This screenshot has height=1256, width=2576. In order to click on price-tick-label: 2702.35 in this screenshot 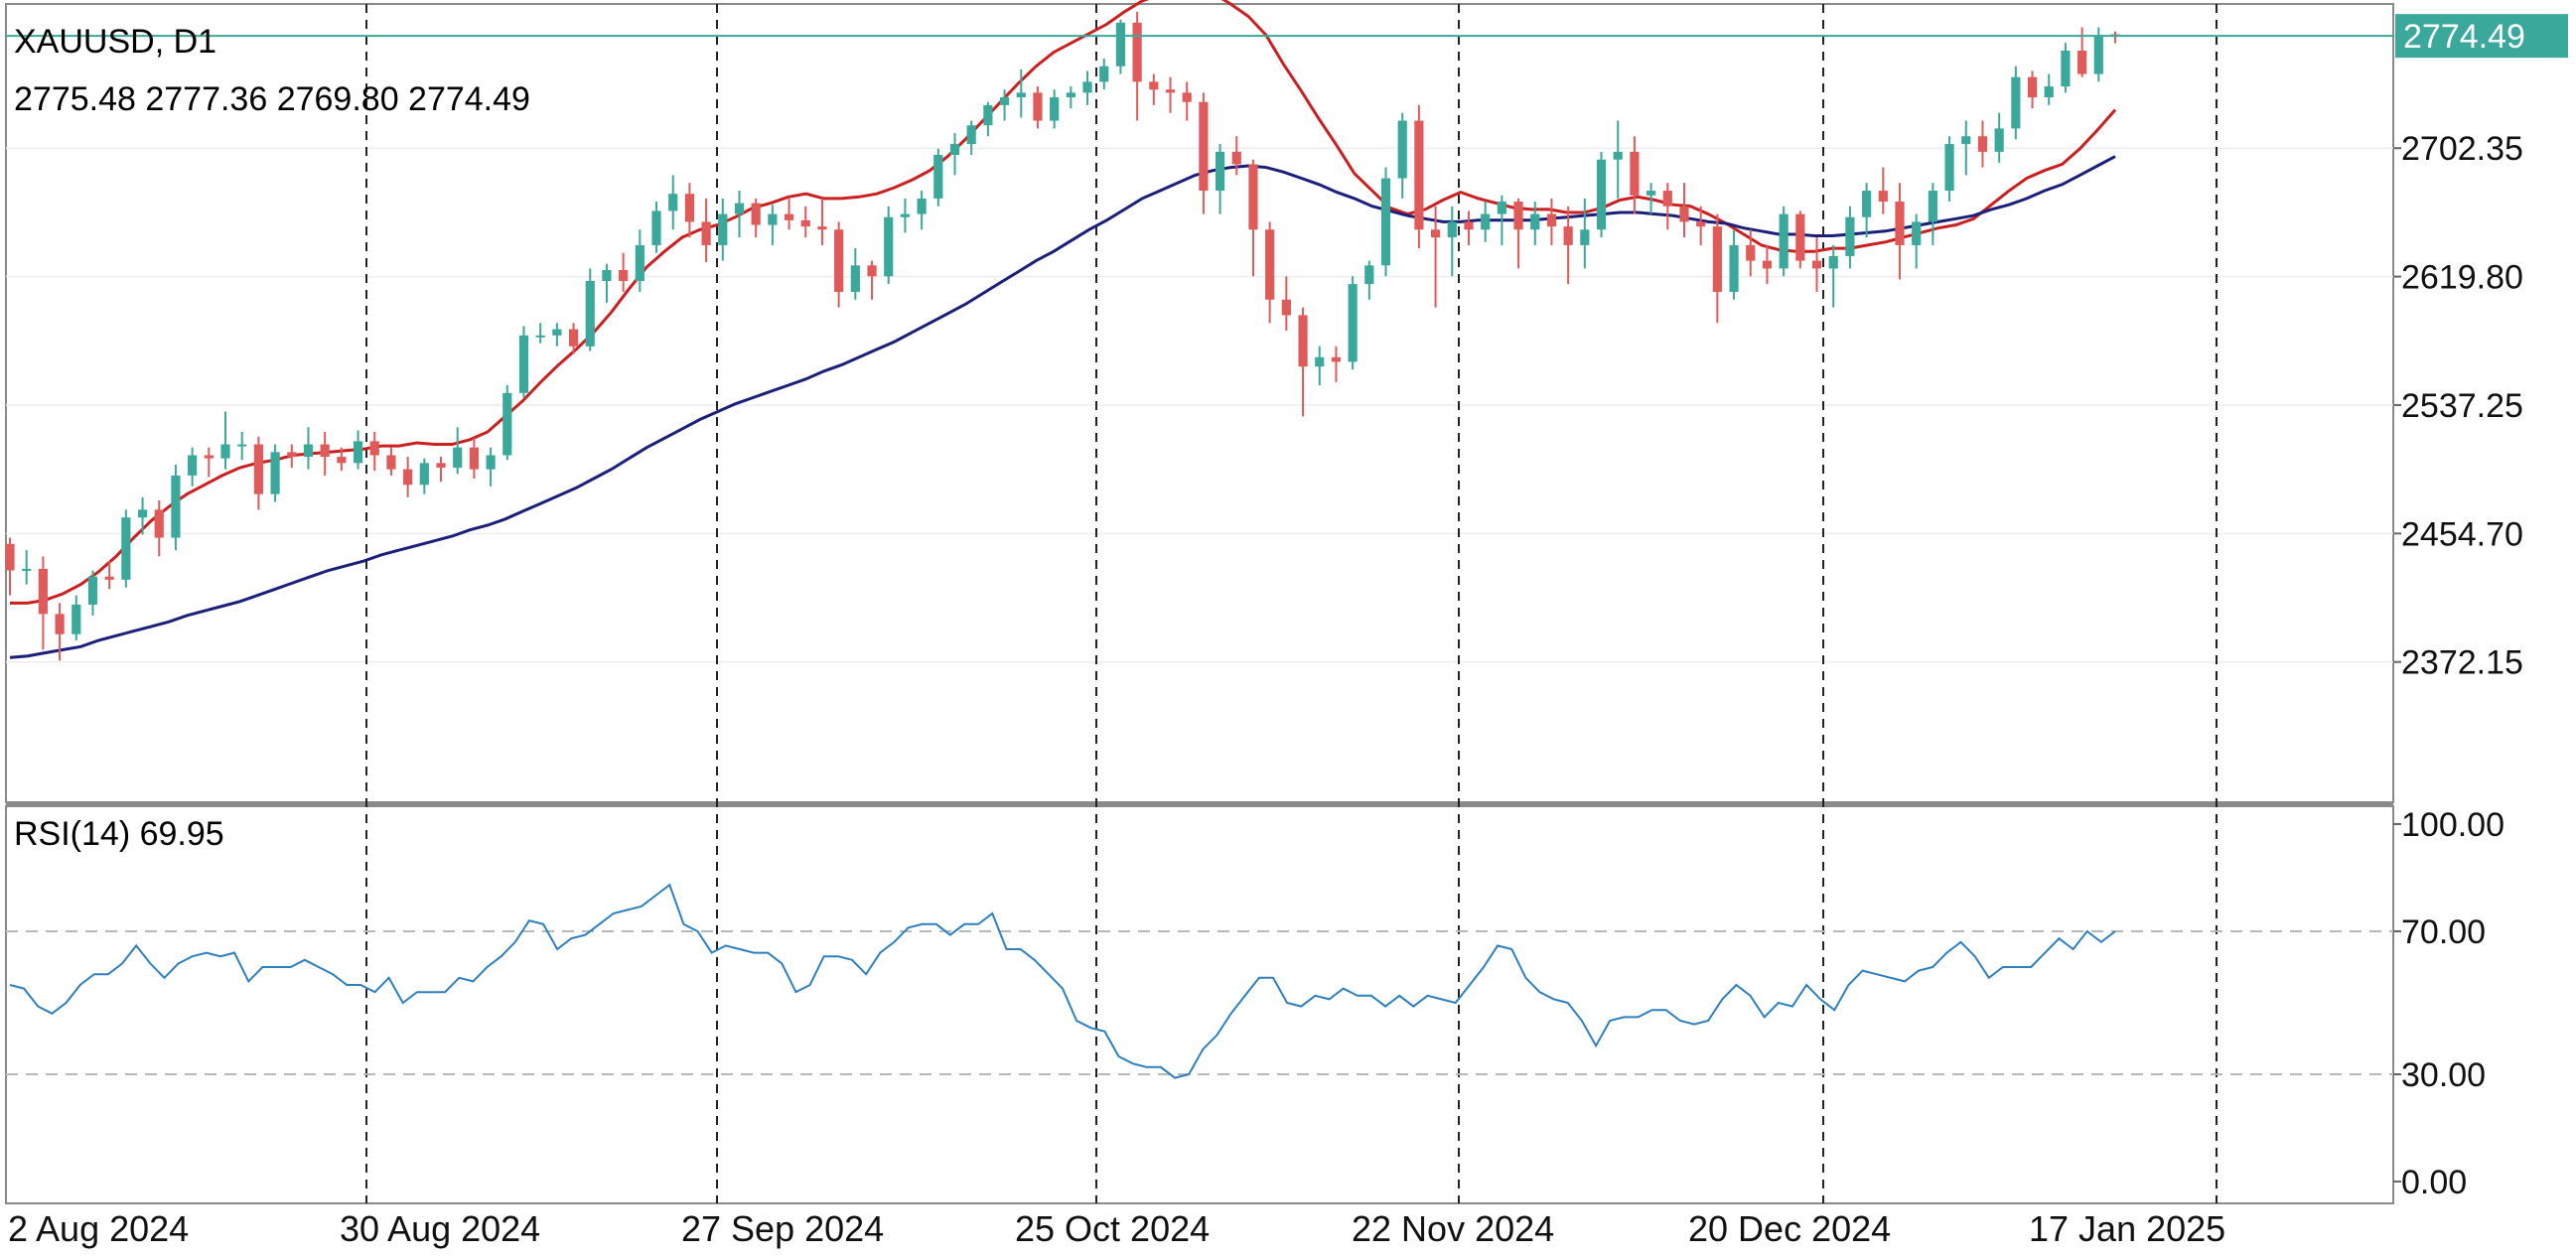, I will do `click(2462, 149)`.